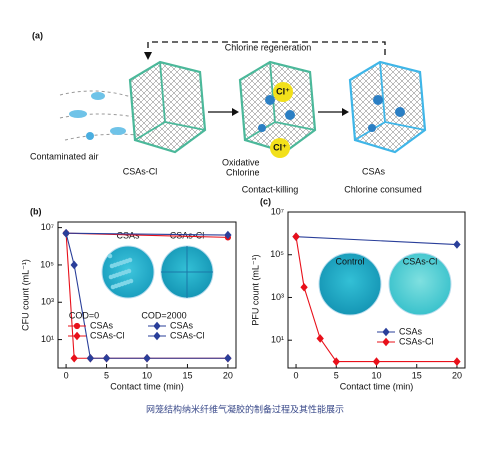  What do you see at coordinates (140, 171) in the screenshot?
I see `stage-label: CSAs-Cl` at bounding box center [140, 171].